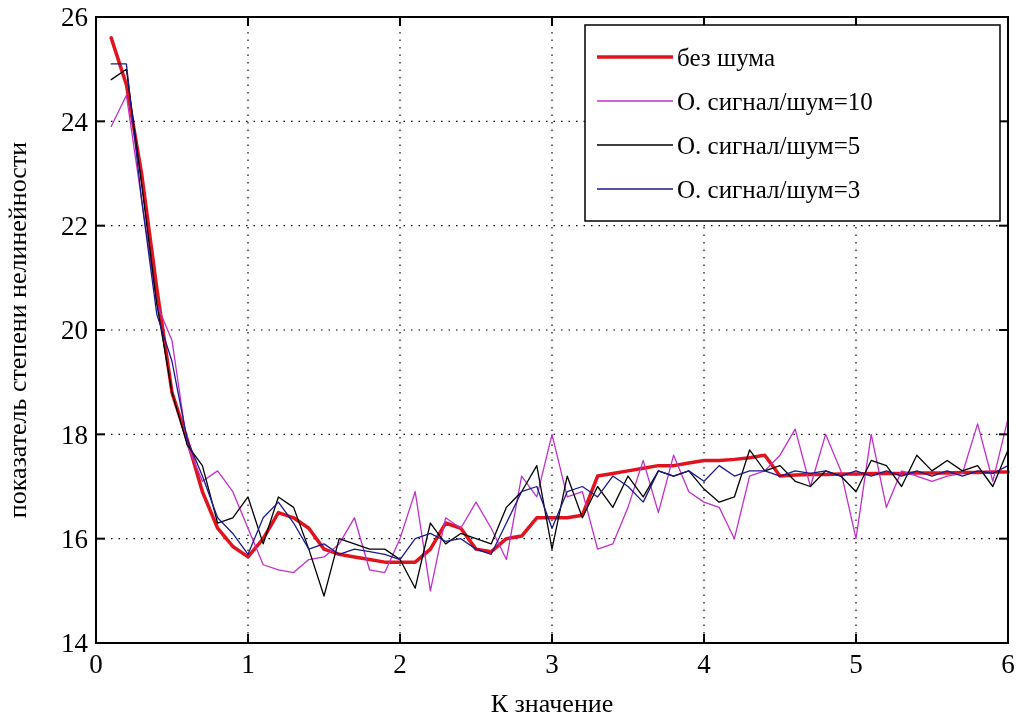 The width and height of the screenshot is (1021, 722). Describe the element at coordinates (96, 664) in the screenshot. I see `x-tick-label: 0` at that location.